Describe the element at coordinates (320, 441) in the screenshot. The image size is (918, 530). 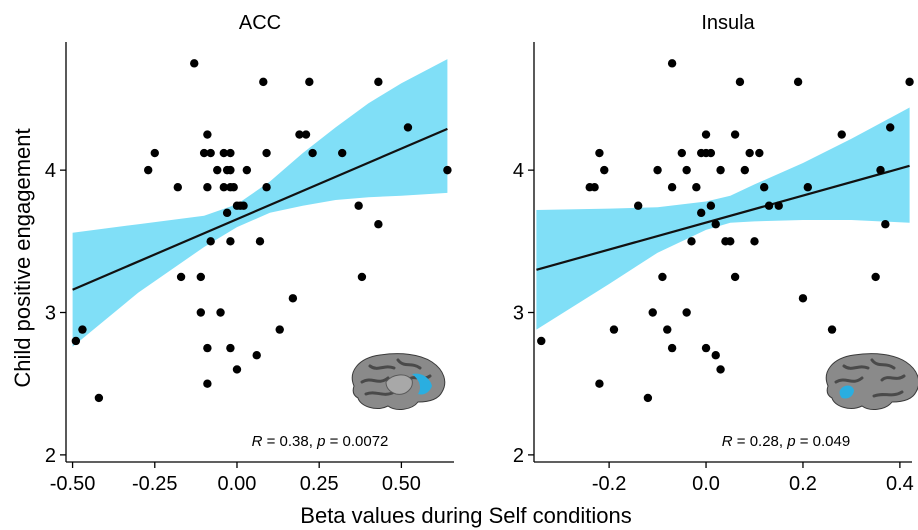
I see `correlation-stats: R = 0.38, p = 0.0072` at that location.